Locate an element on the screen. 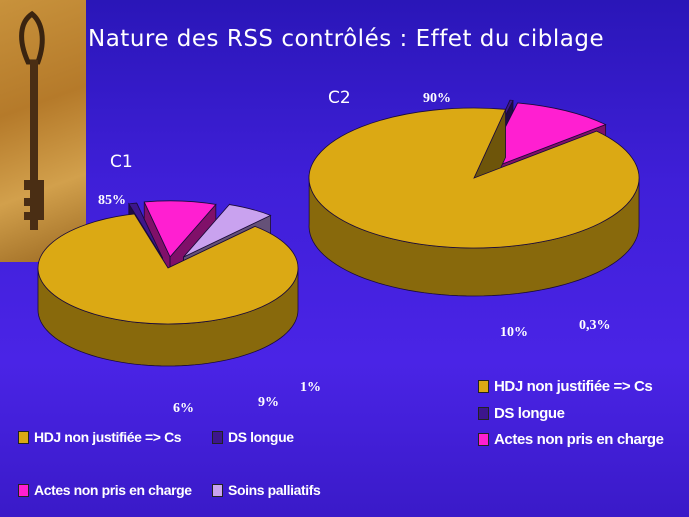 Image resolution: width=689 pixels, height=517 pixels. c1-hdj-data-label: 85% is located at coordinates (112, 200).